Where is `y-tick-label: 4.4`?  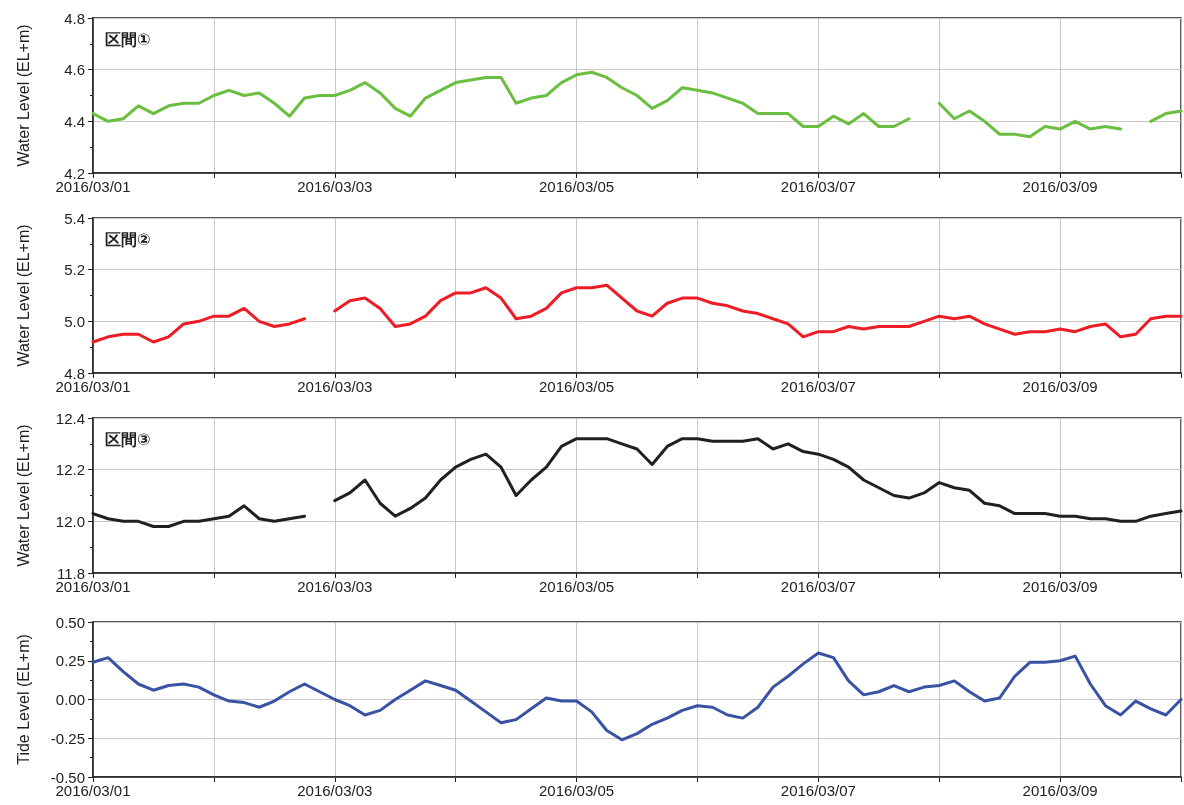
y-tick-label: 4.4 is located at coordinates (74, 121).